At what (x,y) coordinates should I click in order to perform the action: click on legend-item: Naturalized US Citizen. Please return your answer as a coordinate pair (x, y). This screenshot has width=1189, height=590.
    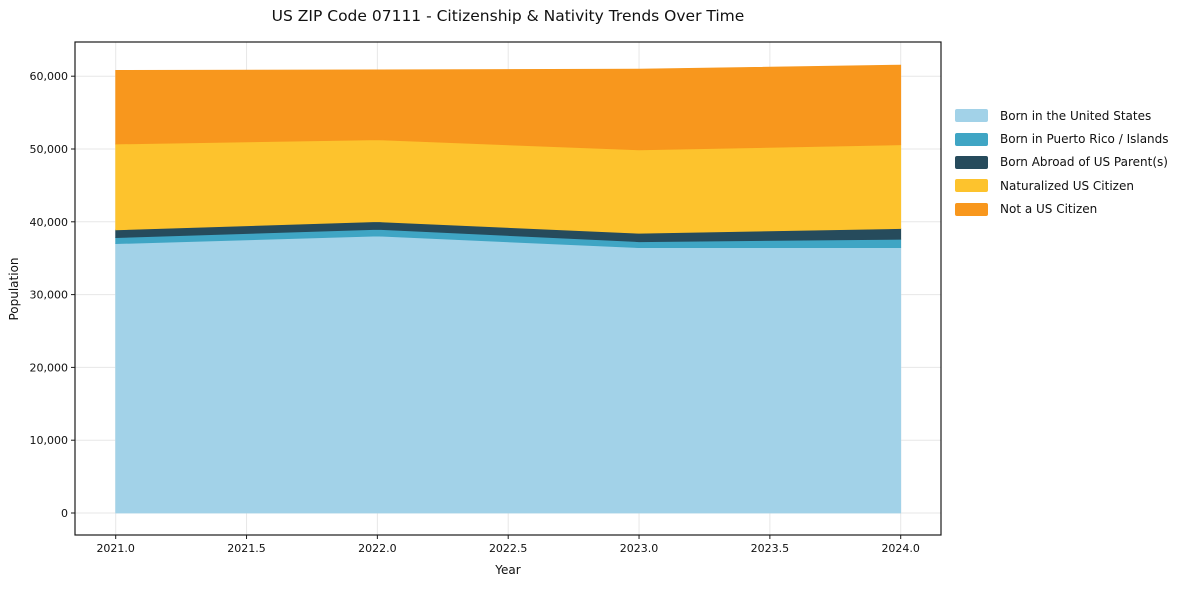
    Looking at the image, I should click on (1062, 185).